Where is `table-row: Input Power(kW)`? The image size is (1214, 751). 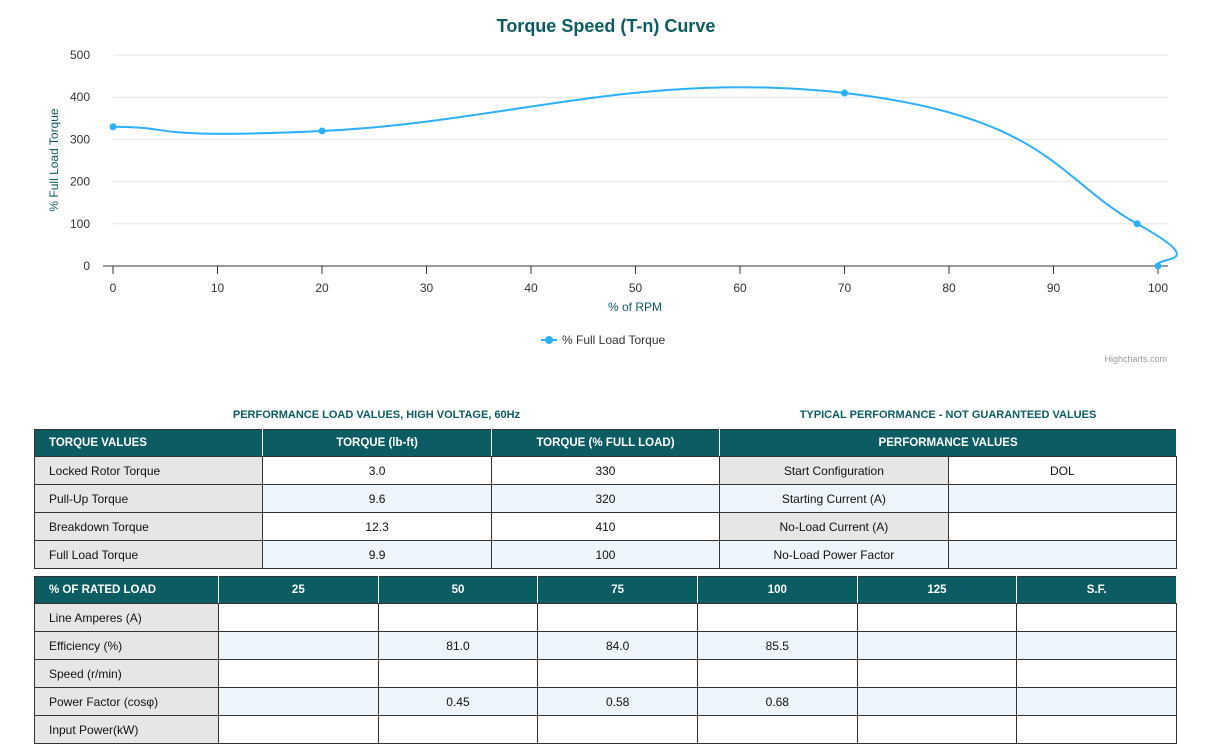
table-row: Input Power(kW) is located at coordinates (605, 729).